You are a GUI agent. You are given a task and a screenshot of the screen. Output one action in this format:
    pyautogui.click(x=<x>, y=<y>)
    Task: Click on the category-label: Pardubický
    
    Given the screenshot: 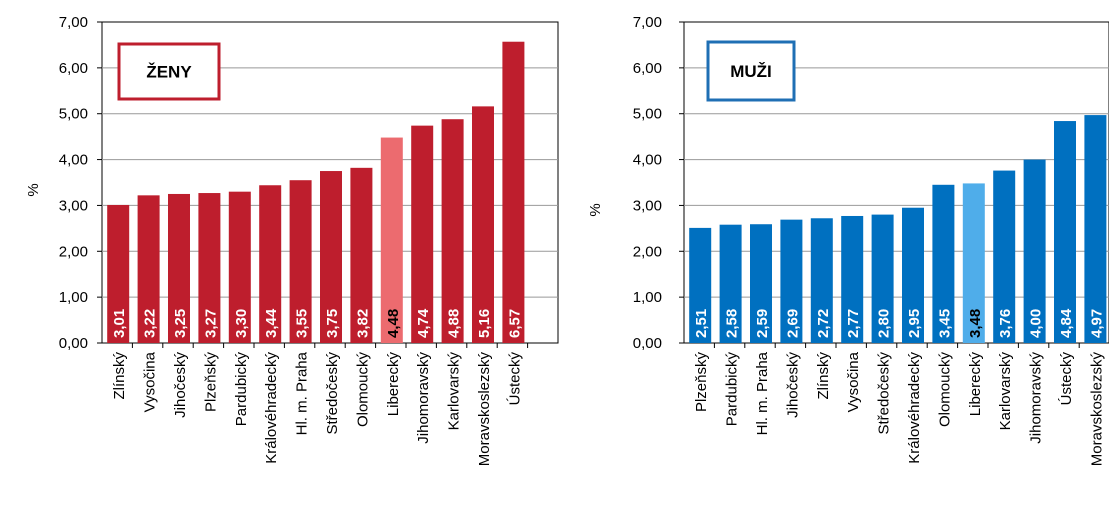 What is the action you would take?
    pyautogui.click(x=241, y=389)
    